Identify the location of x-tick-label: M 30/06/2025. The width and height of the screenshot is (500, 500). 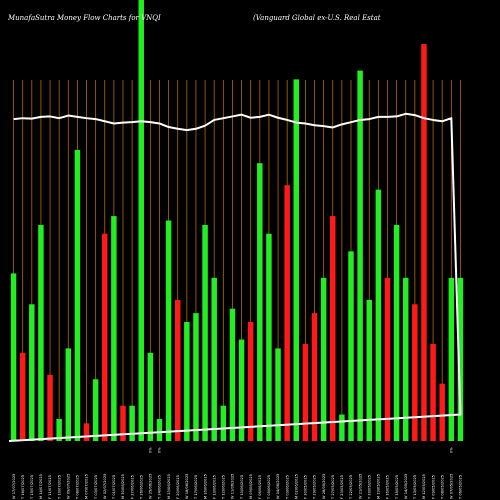
(123, 486).